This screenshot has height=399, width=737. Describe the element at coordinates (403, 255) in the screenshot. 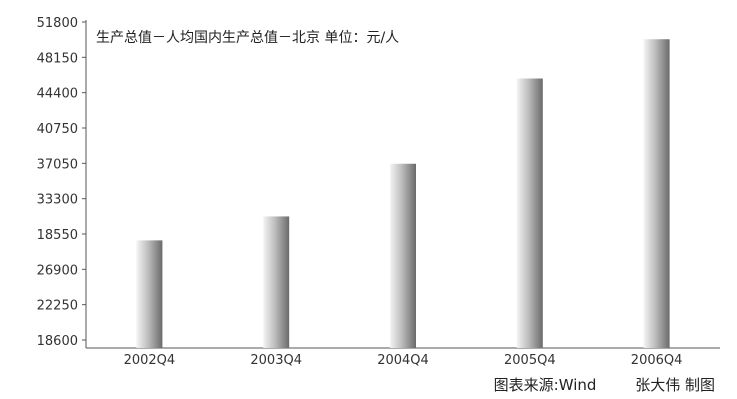

I see `bar-2004Q4` at that location.